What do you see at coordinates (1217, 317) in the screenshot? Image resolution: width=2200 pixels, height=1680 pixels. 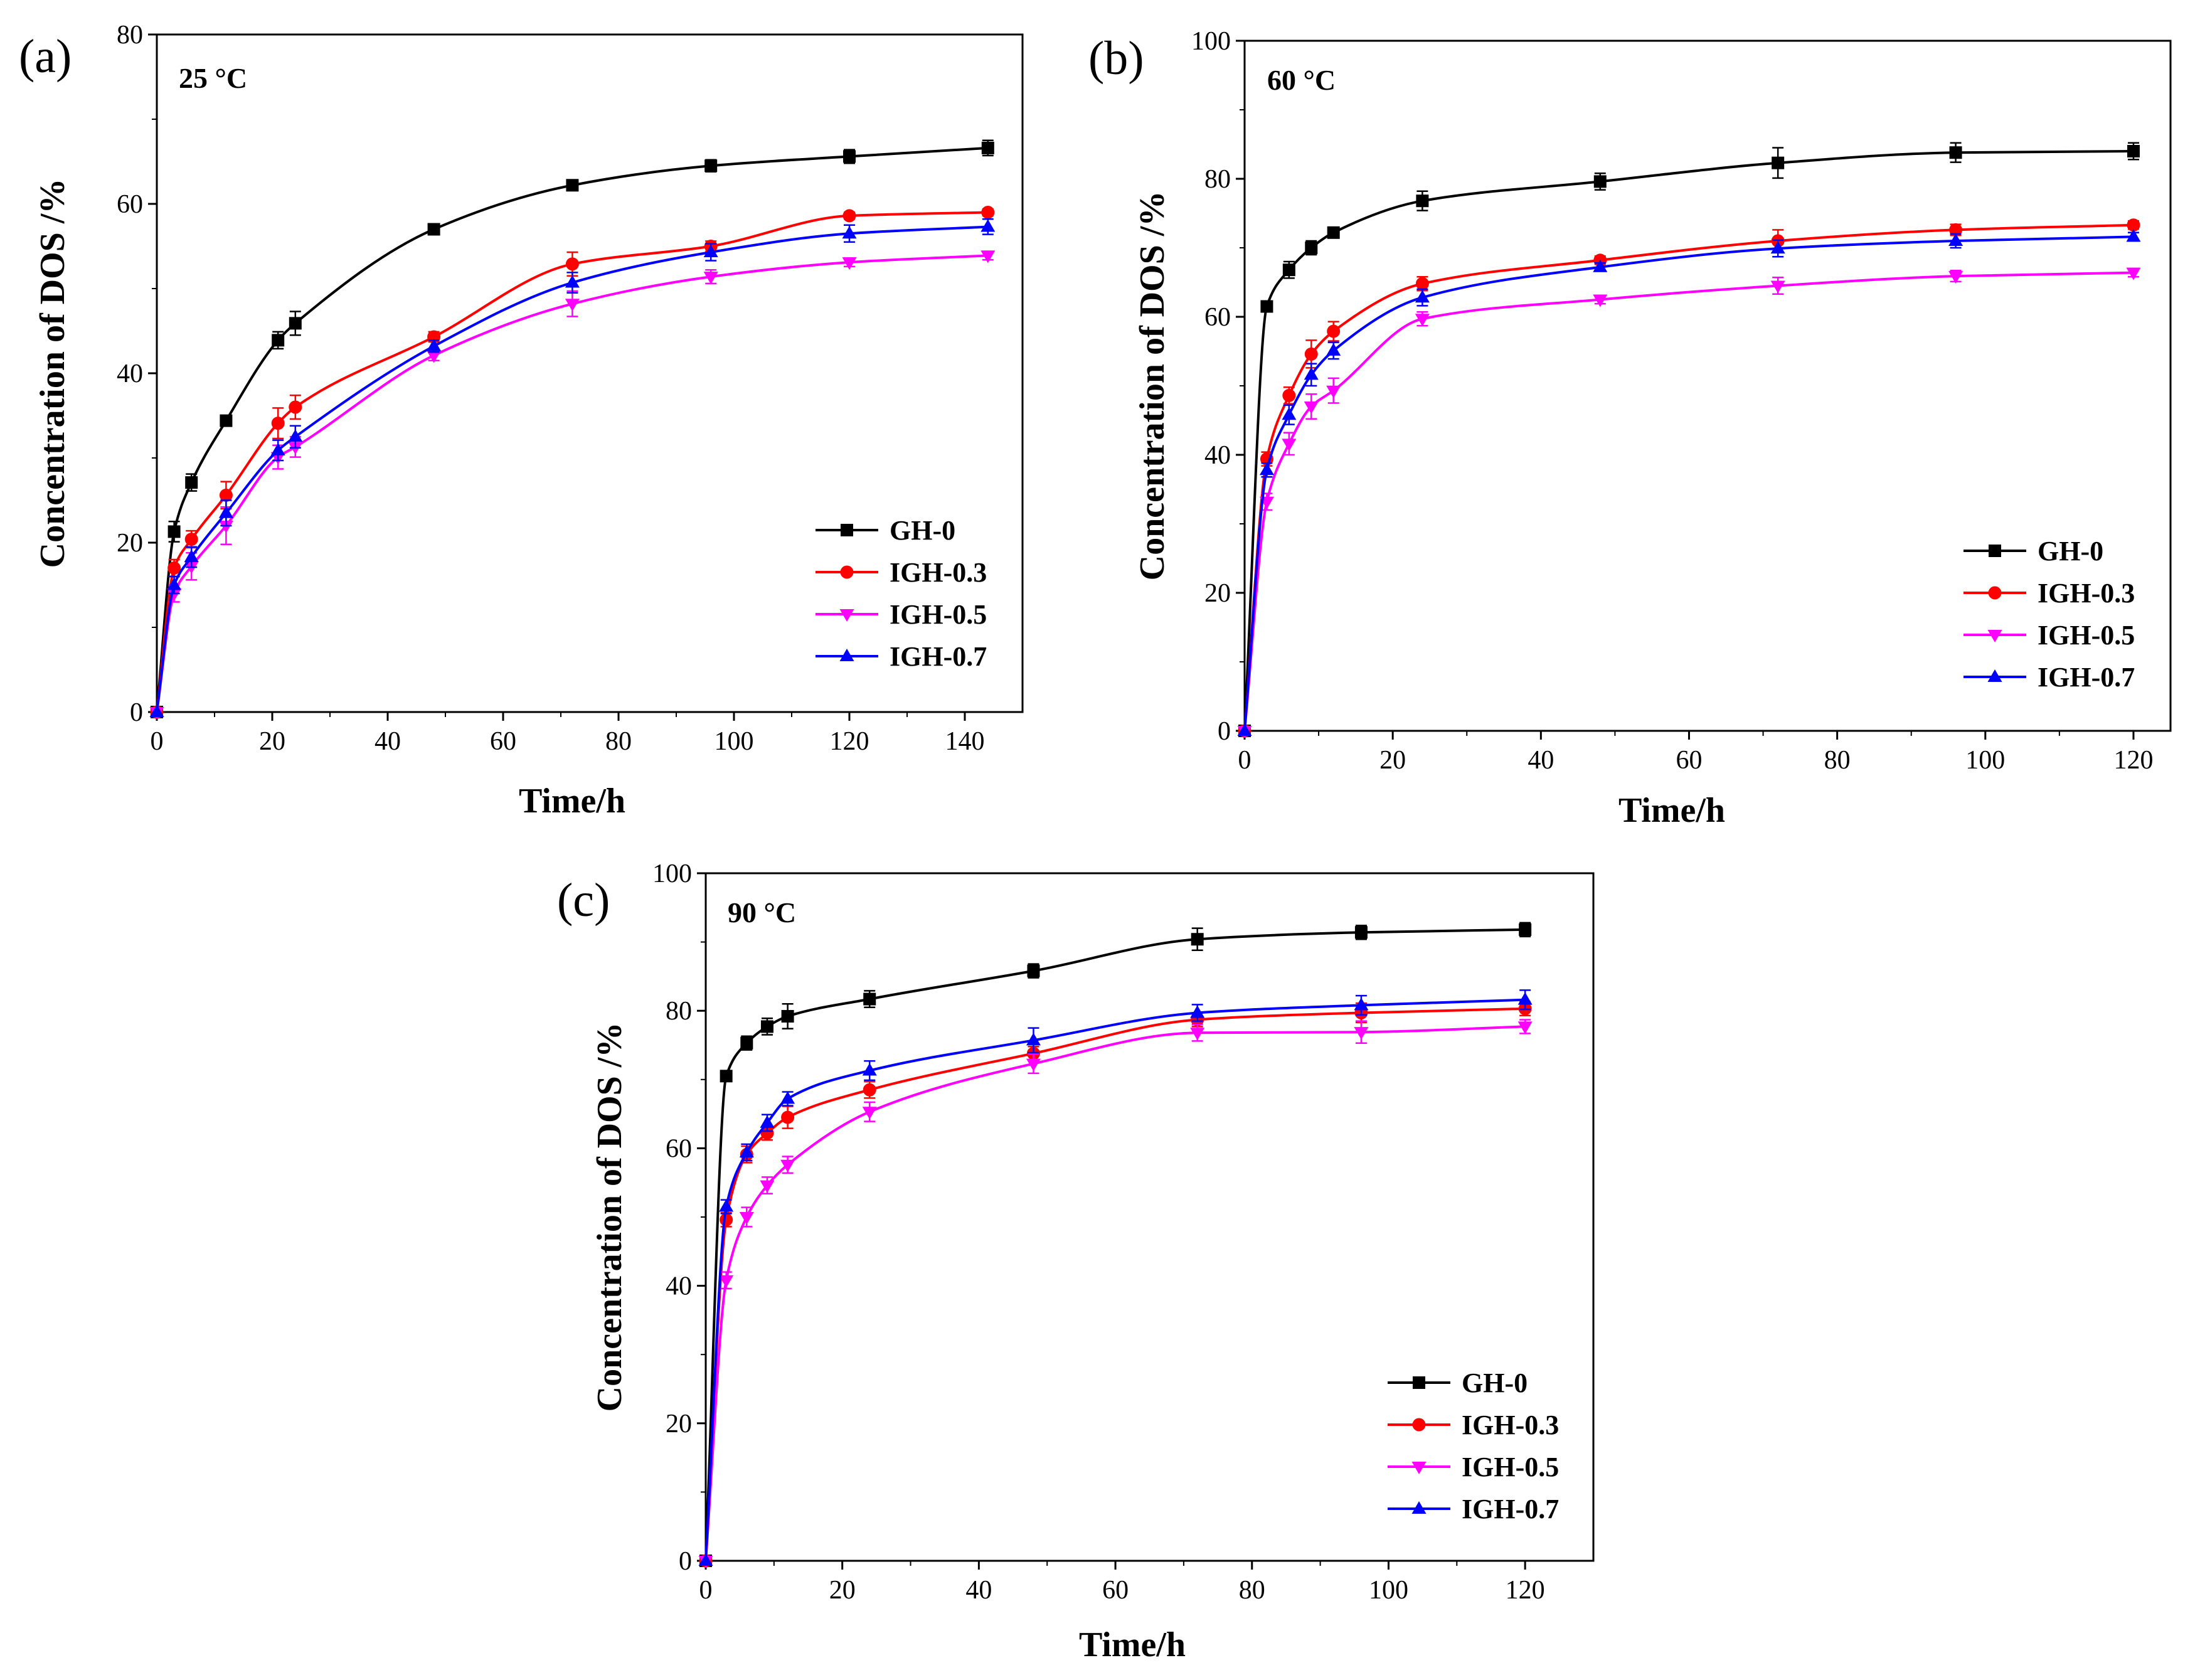 I see `y-tick-label: 60` at bounding box center [1217, 317].